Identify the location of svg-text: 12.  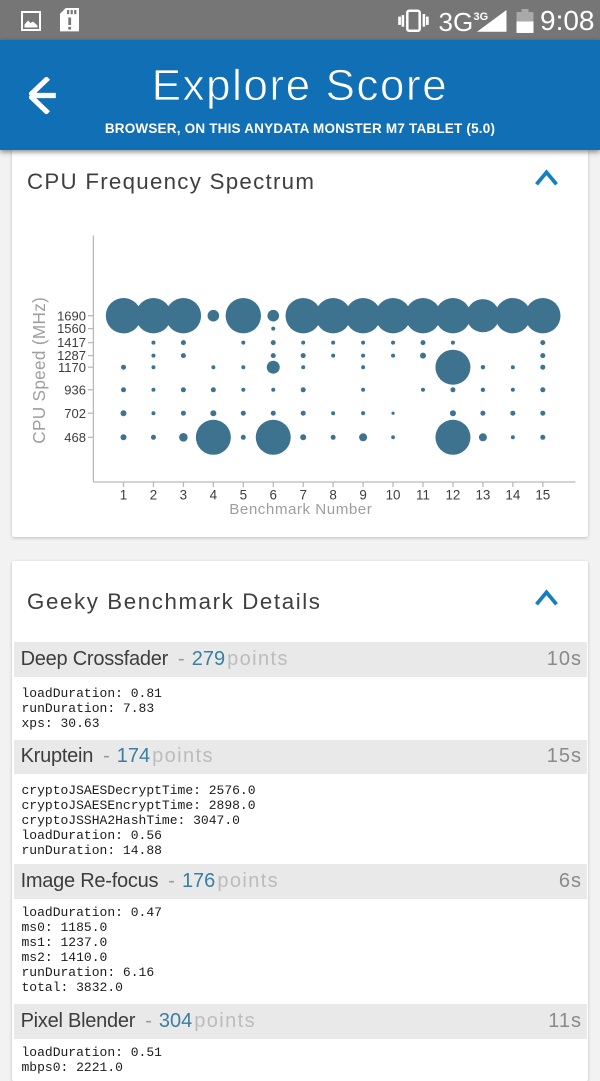
(452, 494).